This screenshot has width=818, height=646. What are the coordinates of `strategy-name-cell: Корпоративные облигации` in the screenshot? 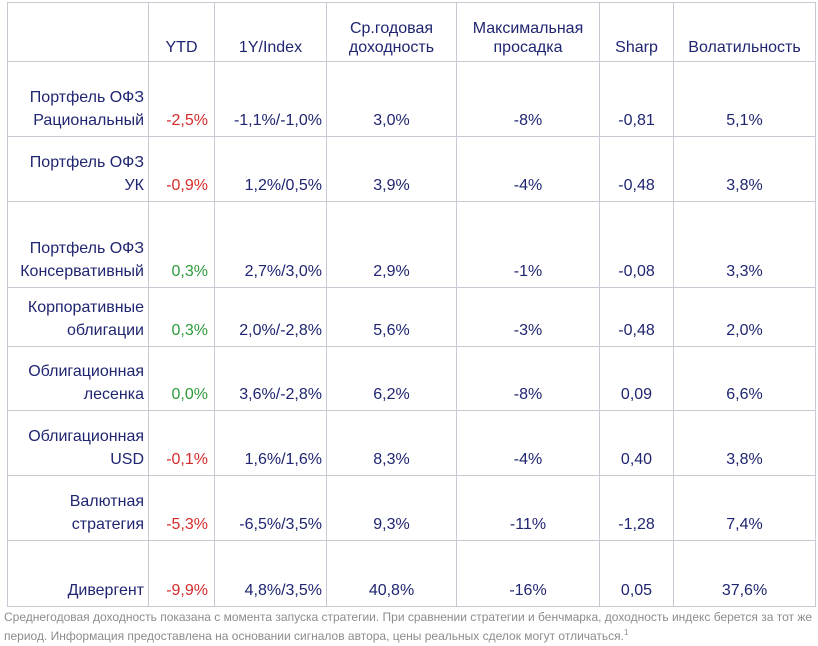 It's located at (78, 317).